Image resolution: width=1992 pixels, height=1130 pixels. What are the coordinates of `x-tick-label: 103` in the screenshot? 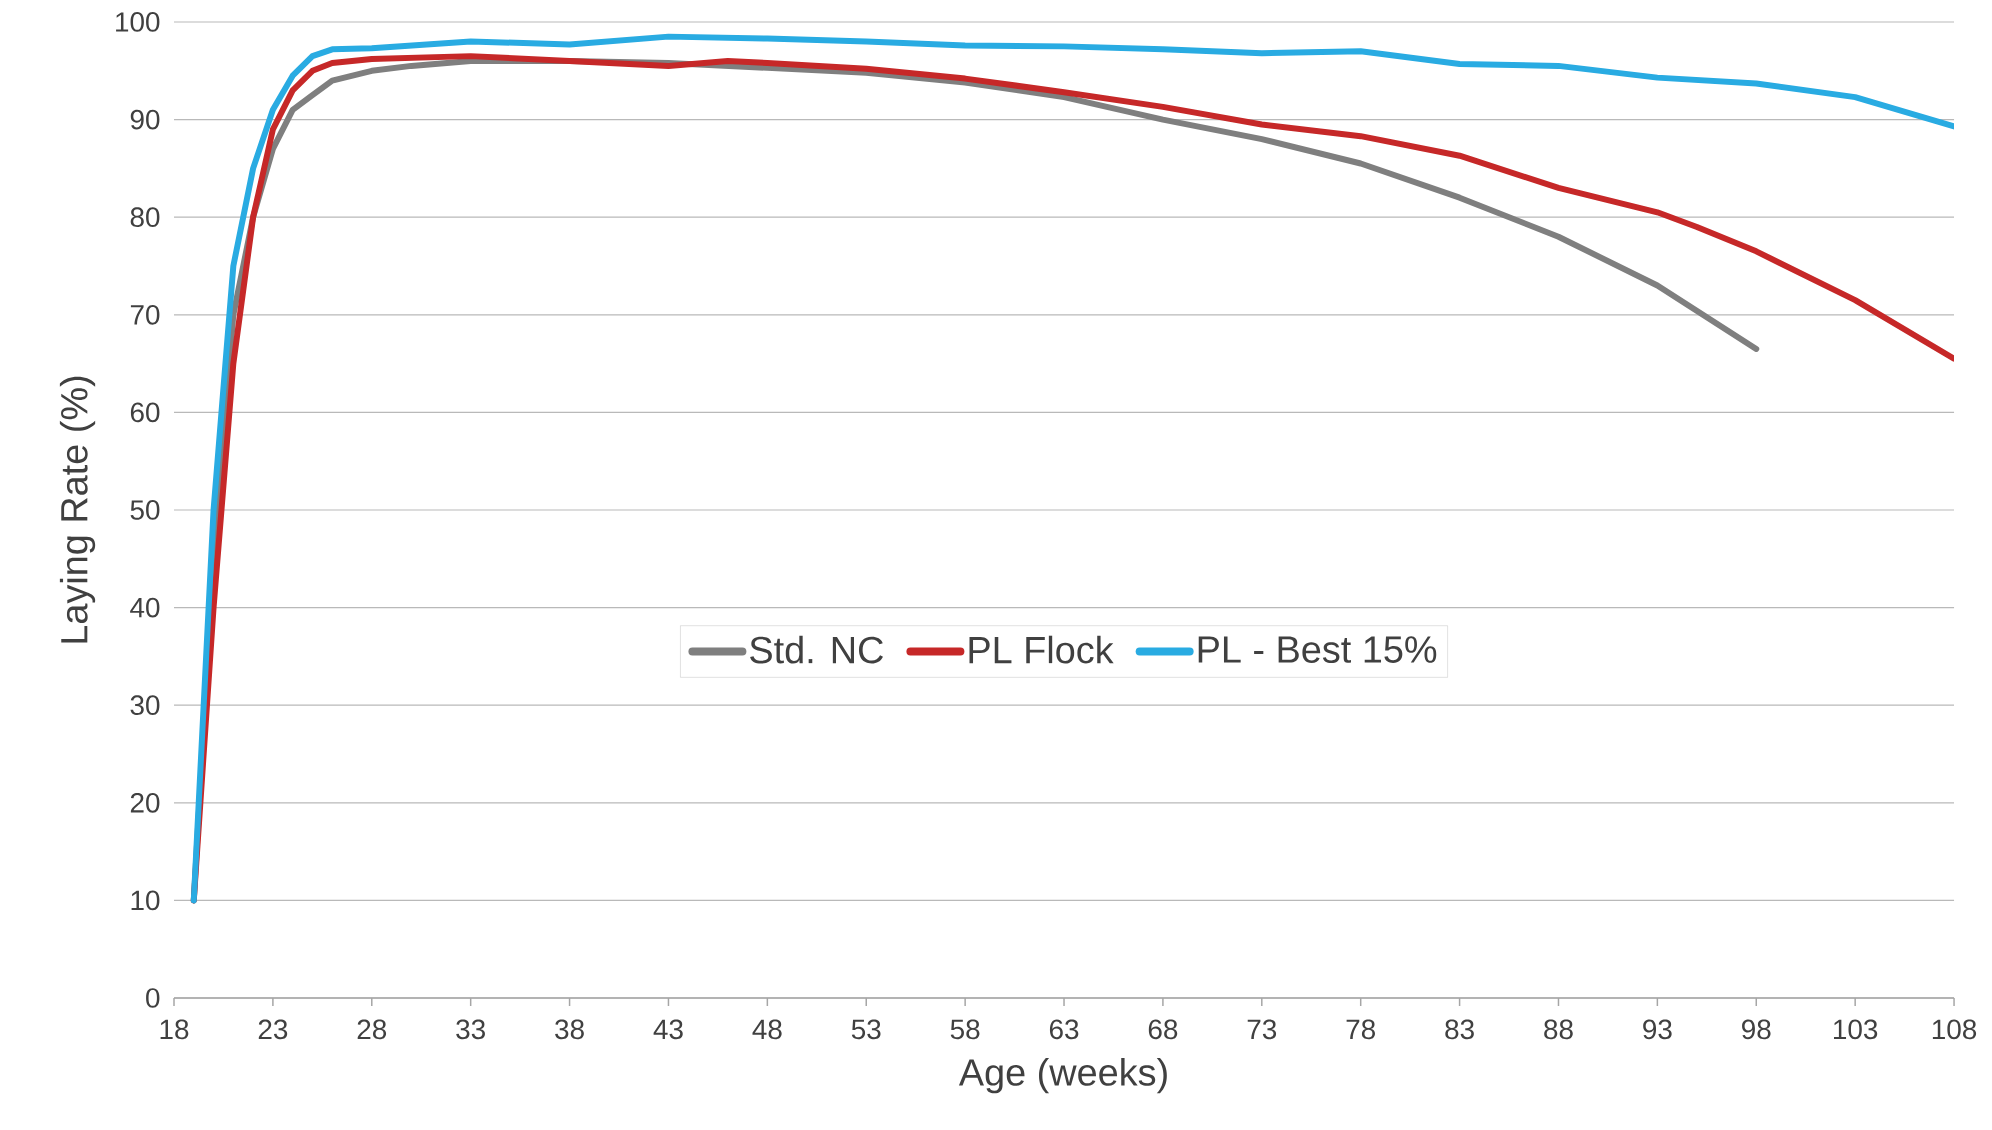 It's located at (1856, 1029).